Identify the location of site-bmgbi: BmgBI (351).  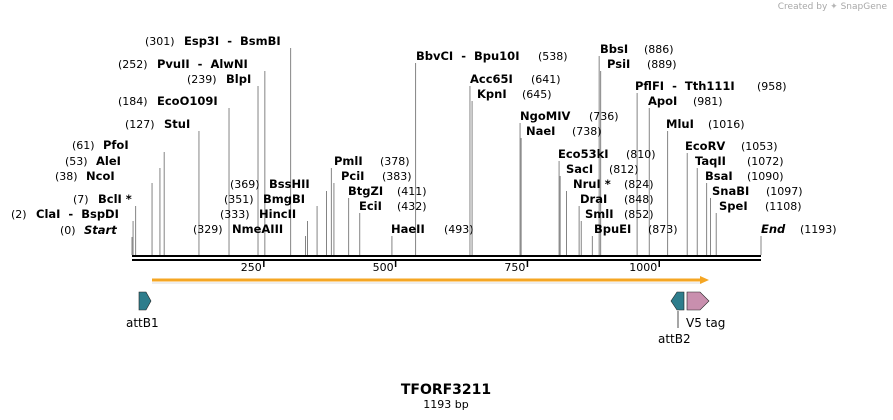
(264, 199).